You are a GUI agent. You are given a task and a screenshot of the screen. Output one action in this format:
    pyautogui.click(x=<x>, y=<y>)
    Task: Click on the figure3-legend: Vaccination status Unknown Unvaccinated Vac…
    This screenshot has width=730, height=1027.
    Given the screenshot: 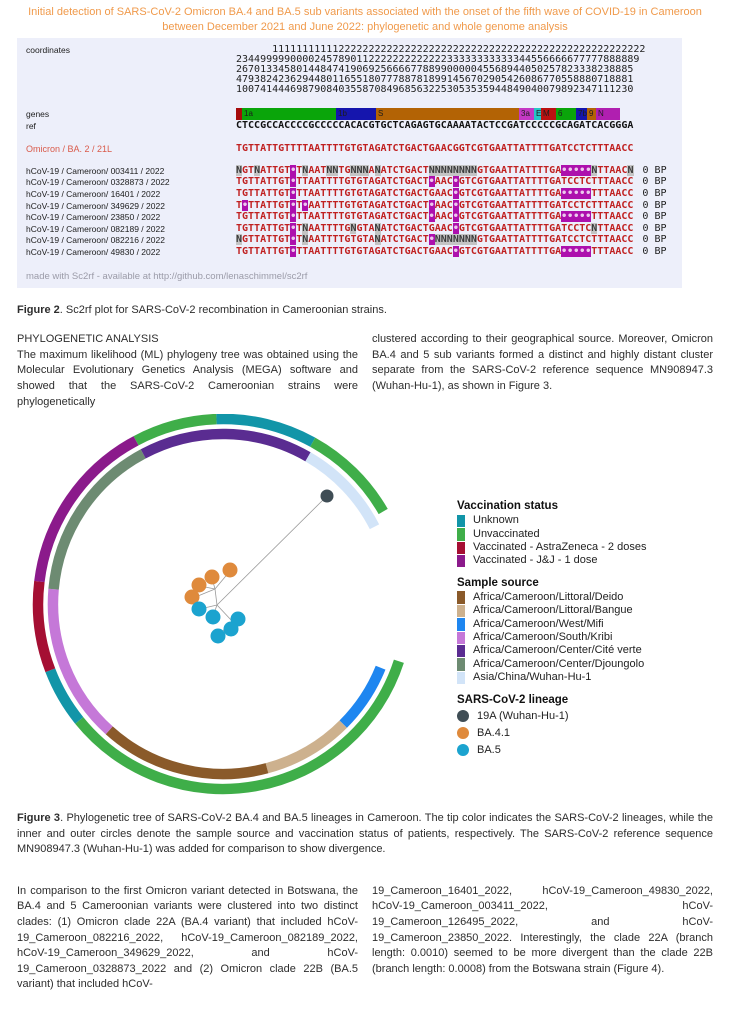 What is the action you would take?
    pyautogui.click(x=591, y=633)
    